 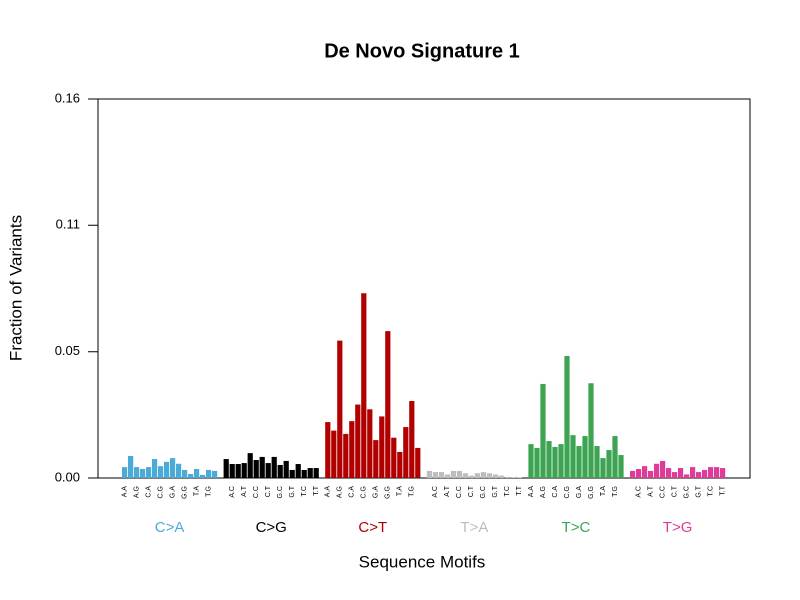 I want to click on group-label: T>A, so click(x=474, y=527).